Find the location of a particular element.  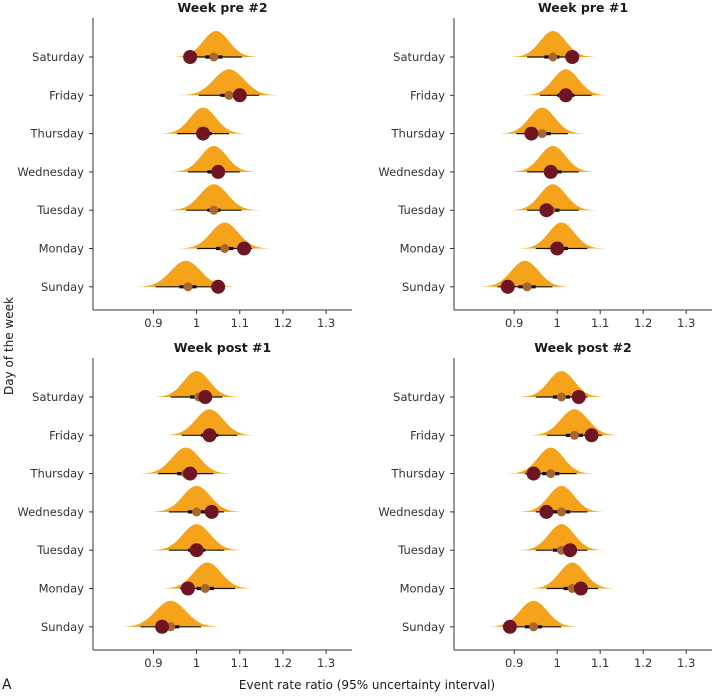

y-axis-title: Day of the week is located at coordinates (9, 346).